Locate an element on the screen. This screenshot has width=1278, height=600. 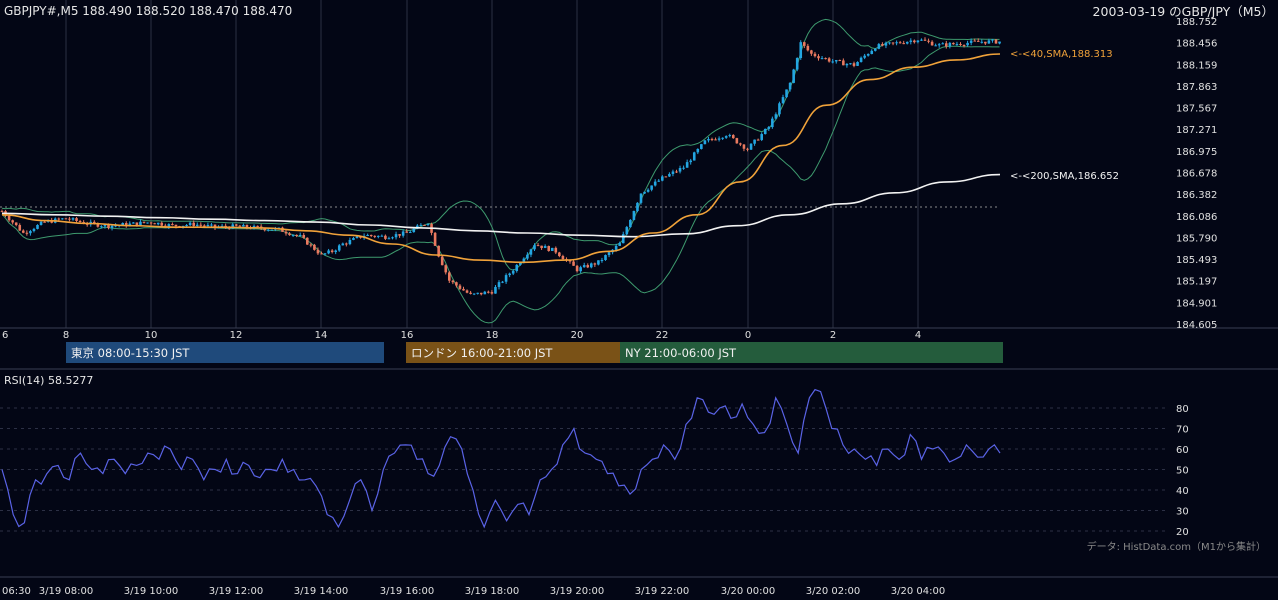
time-tick-label: 22 is located at coordinates (662, 335).